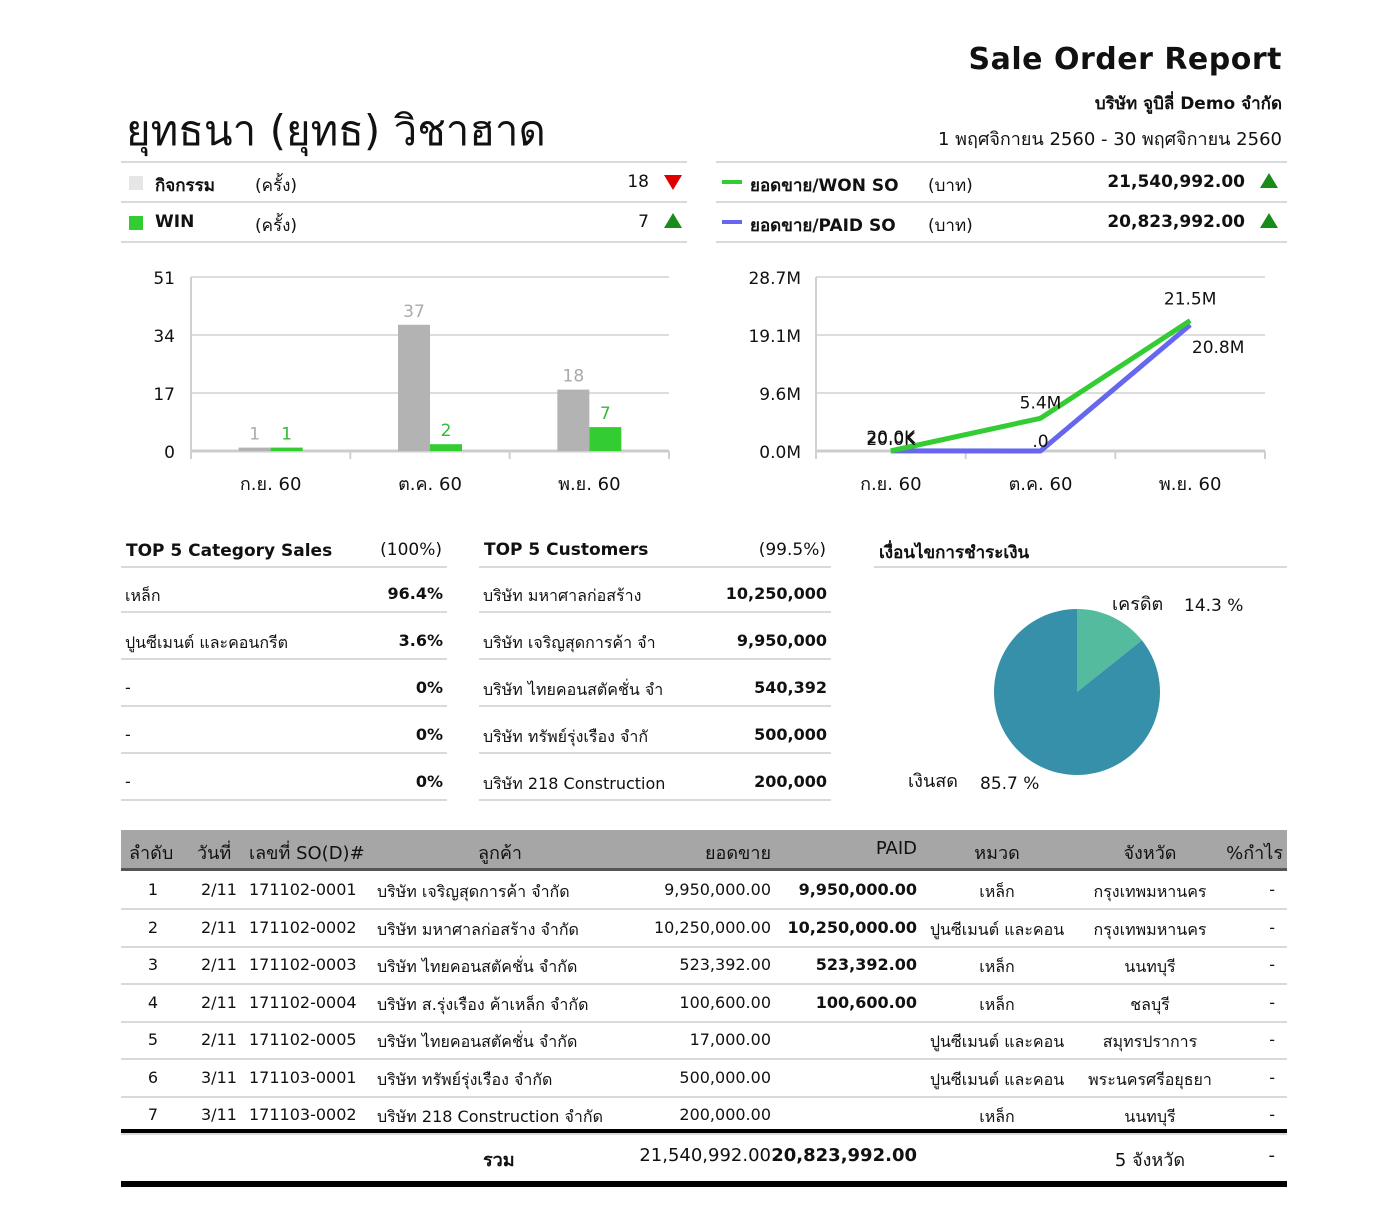 The height and width of the screenshot is (1226, 1376). I want to click on y-tick-label: 9.6M, so click(780, 395).